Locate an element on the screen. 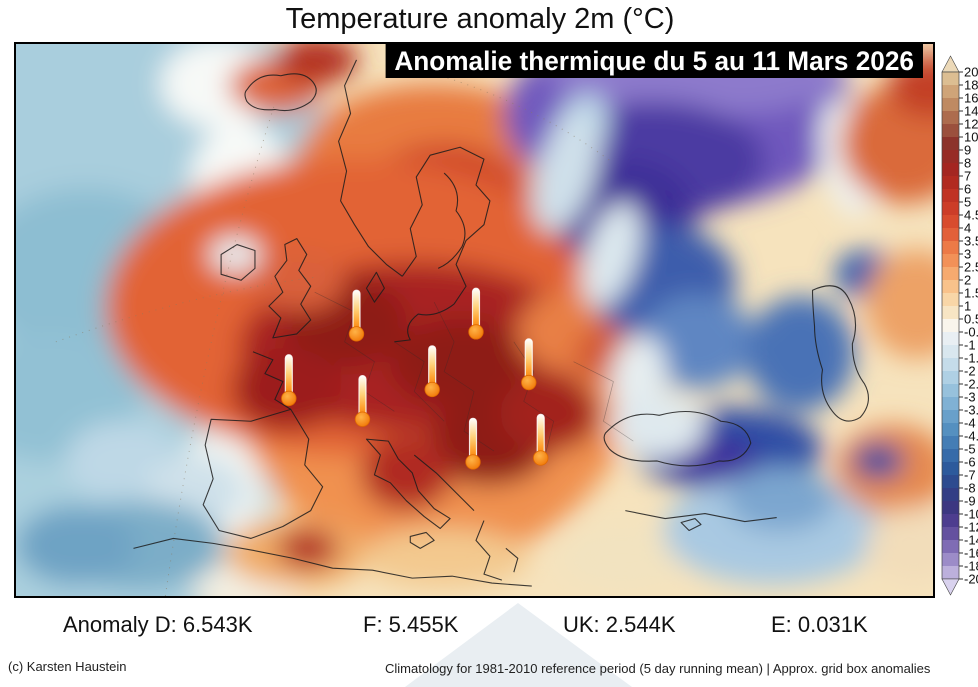 This screenshot has height=687, width=978. coast-sicily is located at coordinates (422, 540).